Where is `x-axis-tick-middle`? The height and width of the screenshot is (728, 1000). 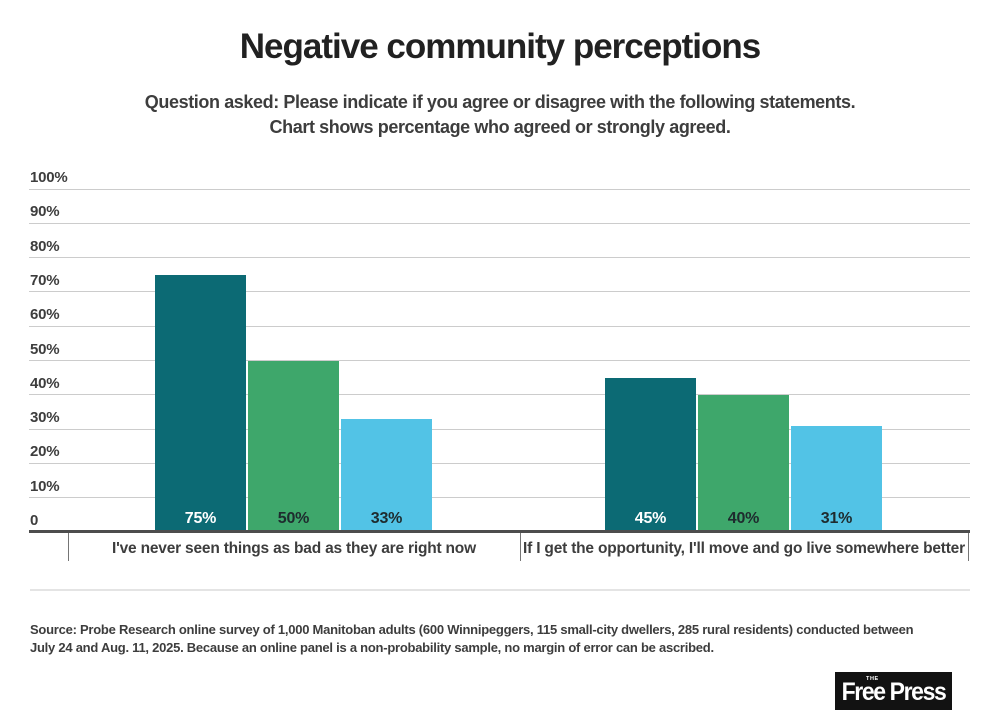 x-axis-tick-middle is located at coordinates (520, 547).